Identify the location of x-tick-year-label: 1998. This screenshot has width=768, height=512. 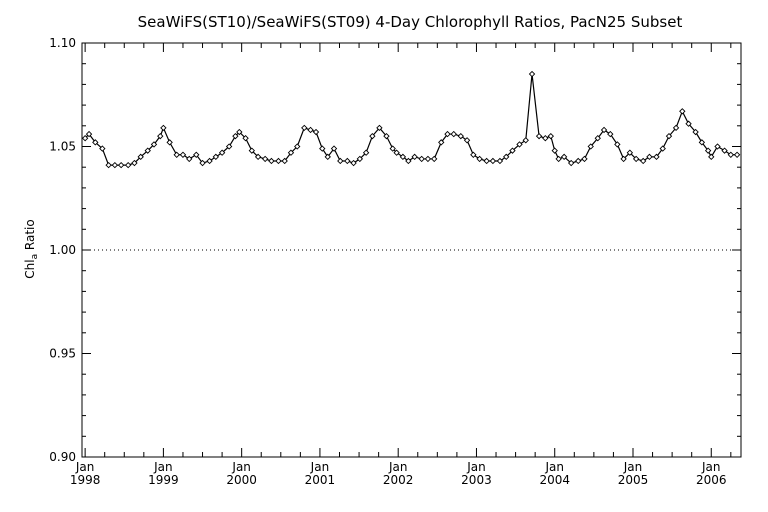
(85, 480).